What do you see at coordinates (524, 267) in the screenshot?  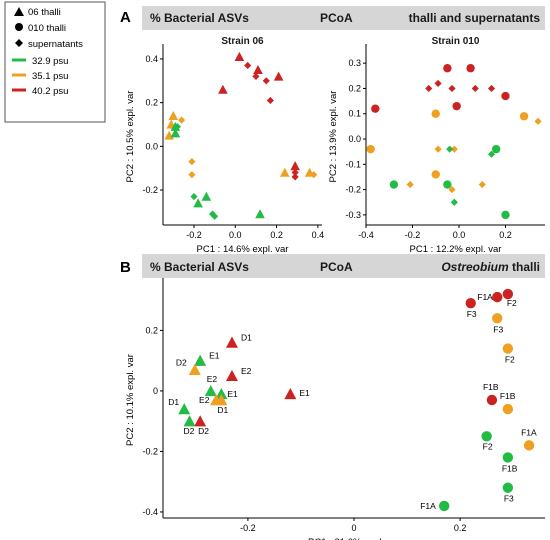 I see `panel-b-header-right-rest: thalli` at bounding box center [524, 267].